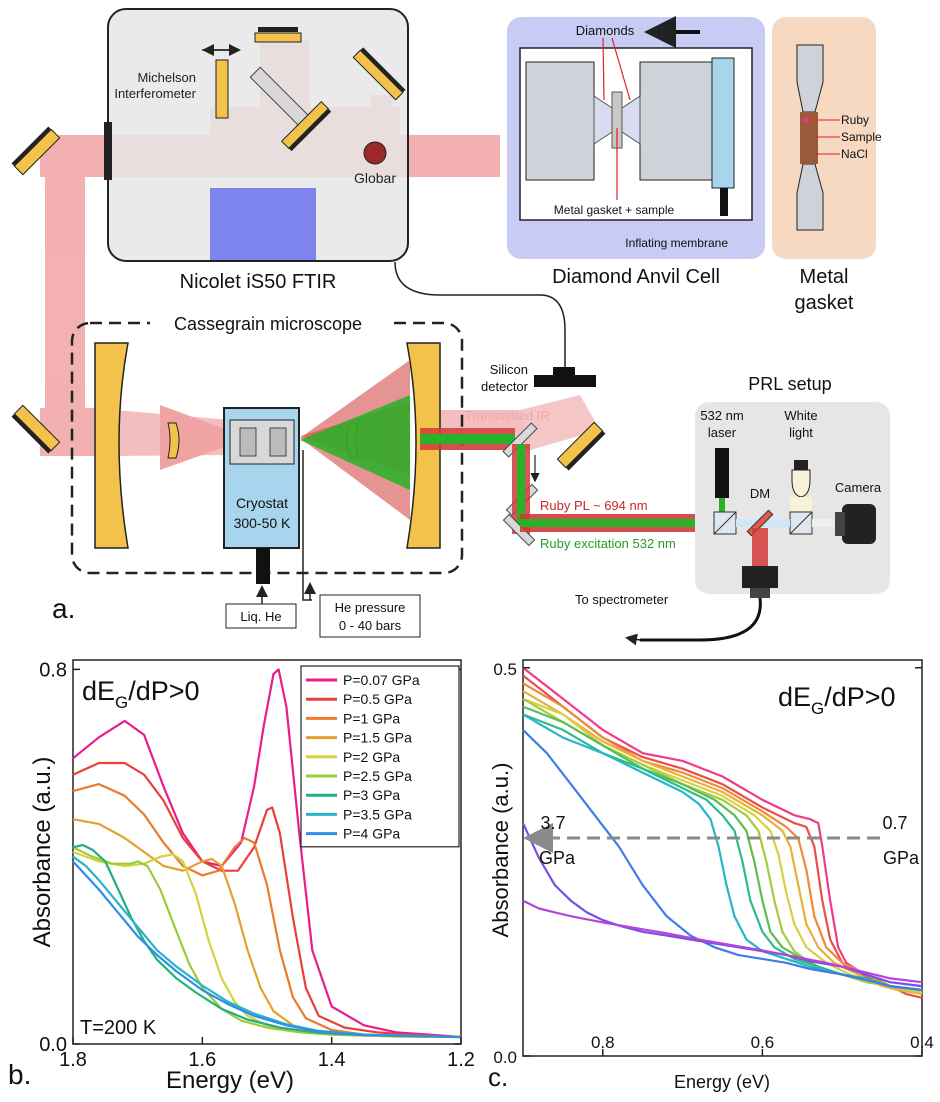 The height and width of the screenshot is (1102, 940). I want to click on chart-c-xlabel: Energy (eV), so click(722, 1082).